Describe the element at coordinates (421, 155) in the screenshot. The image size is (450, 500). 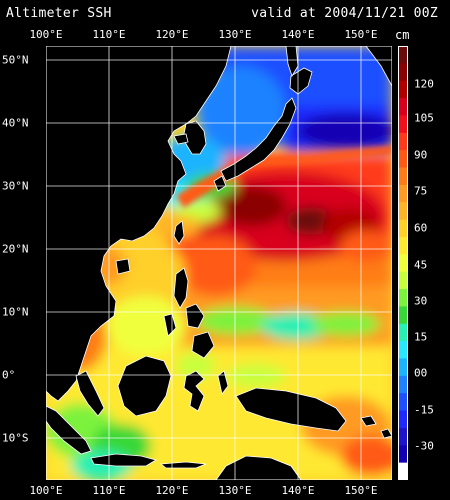
I see `colorbar-label: 90` at that location.